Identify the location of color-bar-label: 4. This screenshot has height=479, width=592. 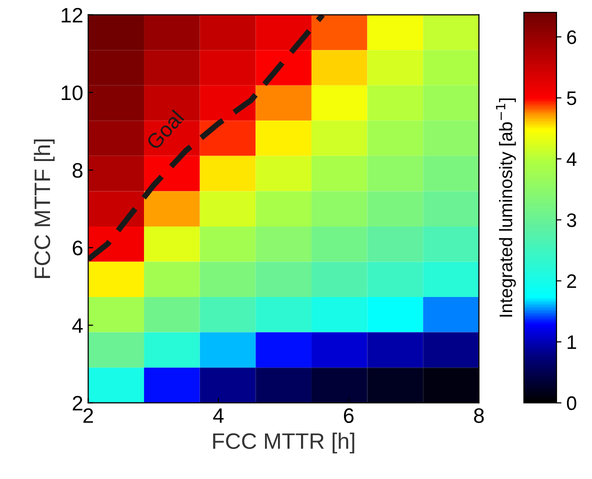
(571, 159).